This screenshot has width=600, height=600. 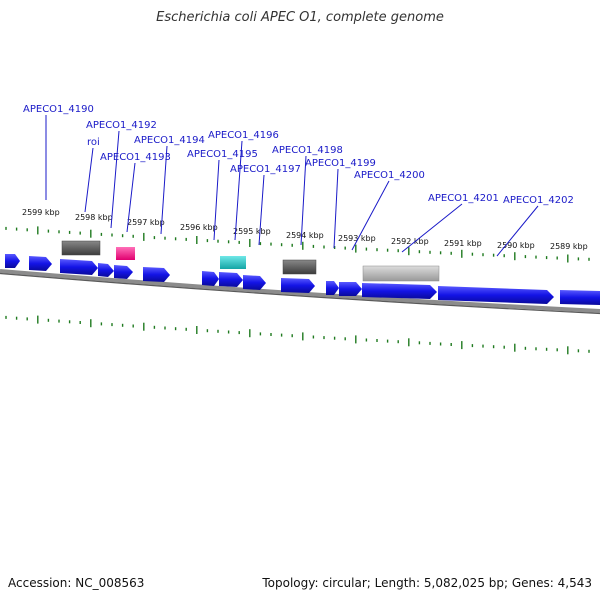 I want to click on kbp-label: 2591 kbp, so click(x=463, y=243).